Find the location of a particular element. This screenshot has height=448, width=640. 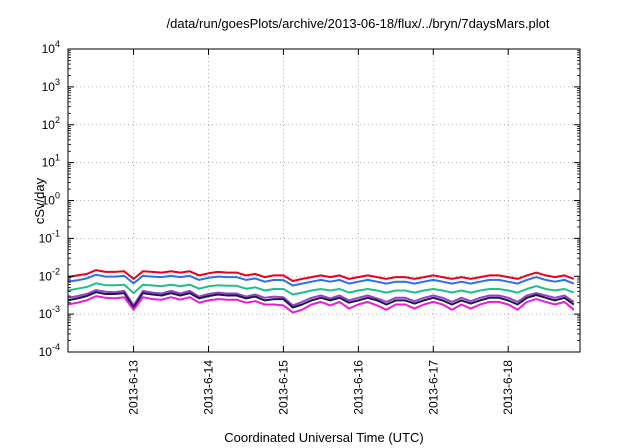

y-tick-label: 10⁻¹ is located at coordinates (49, 236).